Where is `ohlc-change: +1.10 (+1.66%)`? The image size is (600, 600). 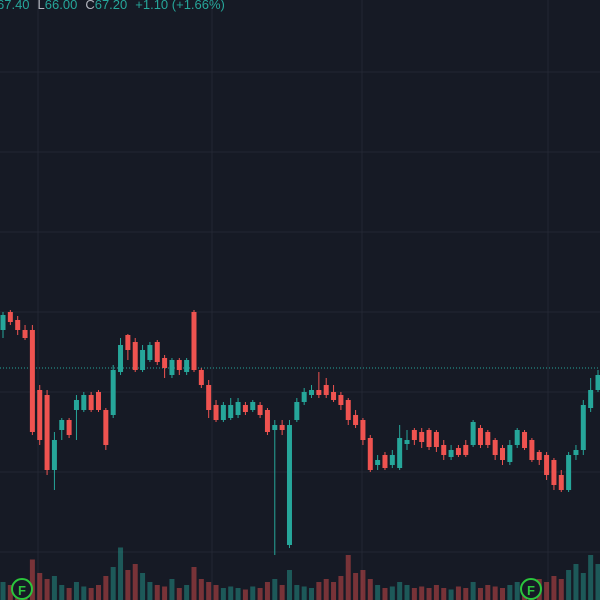
ohlc-change: +1.10 (+1.66%) is located at coordinates (180, 6).